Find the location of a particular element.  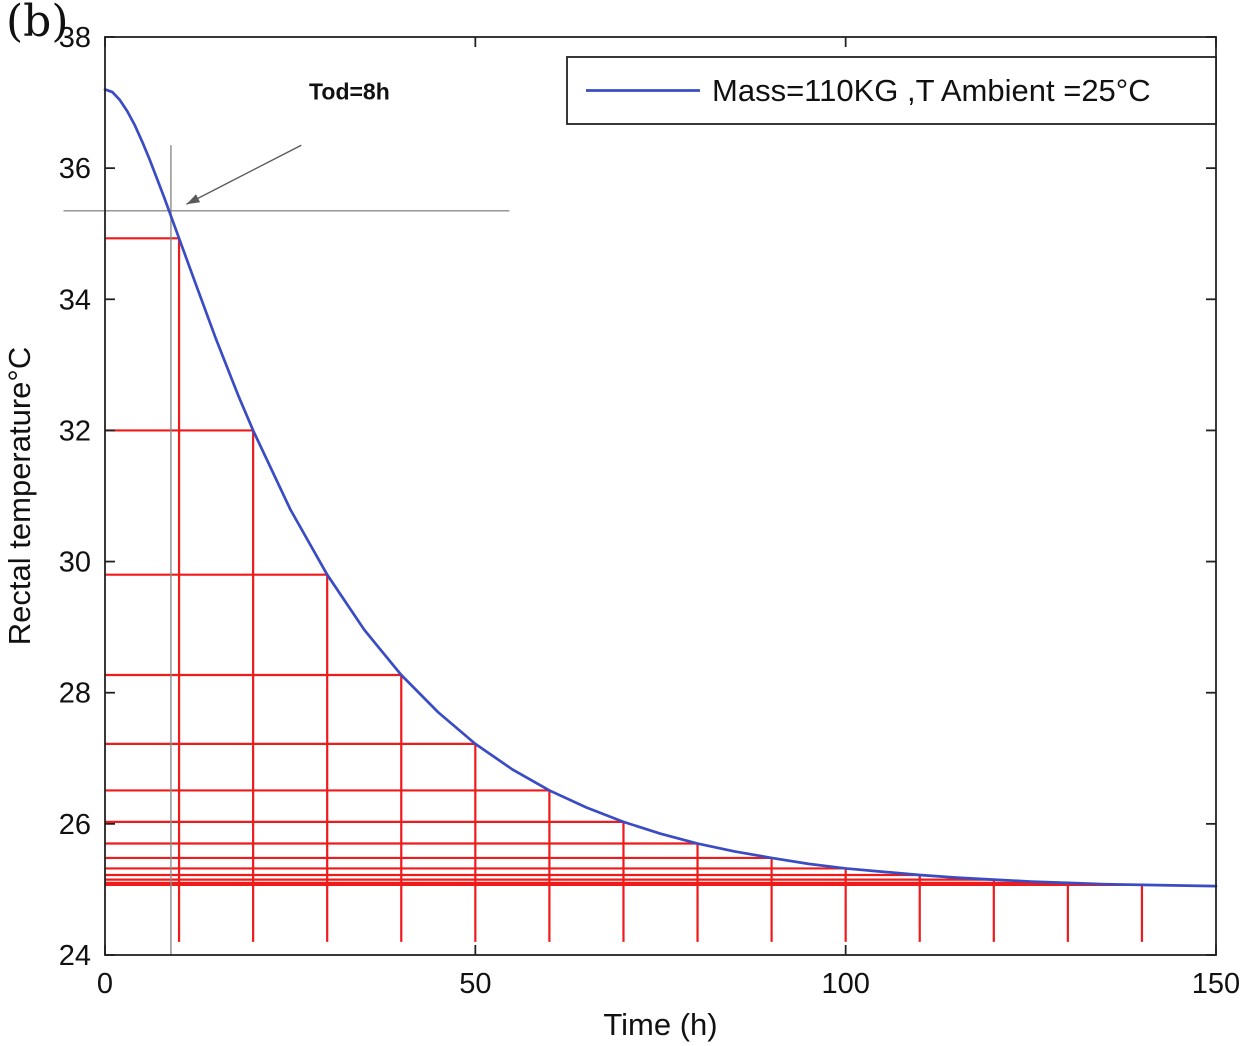

annotation-arrow-line is located at coordinates (244, 174).